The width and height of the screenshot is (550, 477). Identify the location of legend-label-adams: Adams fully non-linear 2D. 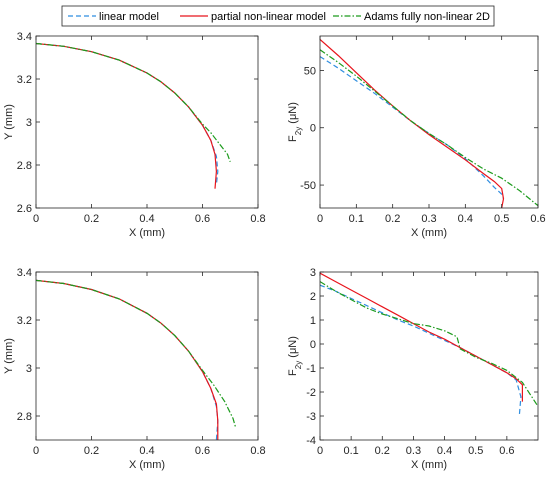
(427, 17).